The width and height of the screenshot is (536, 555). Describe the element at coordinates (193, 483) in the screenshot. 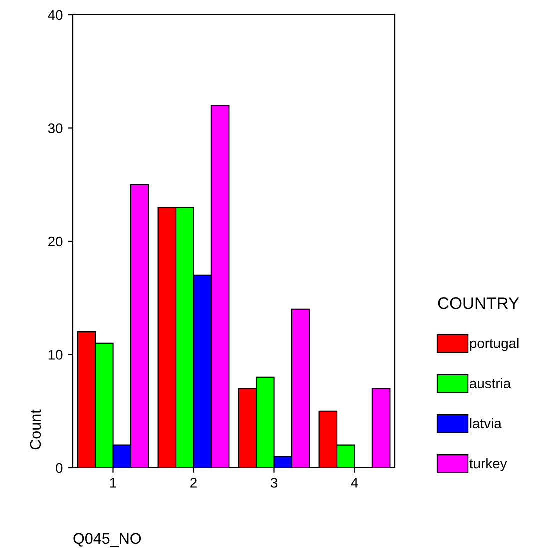

I see `x-tick-label: 2` at that location.